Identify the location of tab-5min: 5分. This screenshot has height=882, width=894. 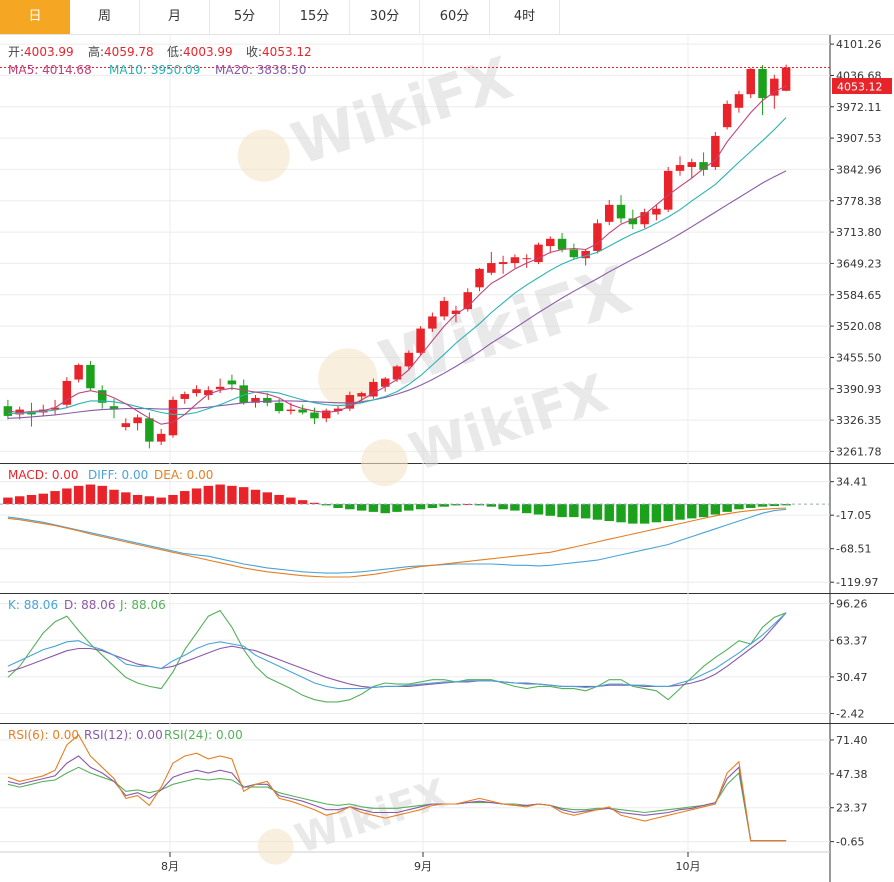
(245, 17).